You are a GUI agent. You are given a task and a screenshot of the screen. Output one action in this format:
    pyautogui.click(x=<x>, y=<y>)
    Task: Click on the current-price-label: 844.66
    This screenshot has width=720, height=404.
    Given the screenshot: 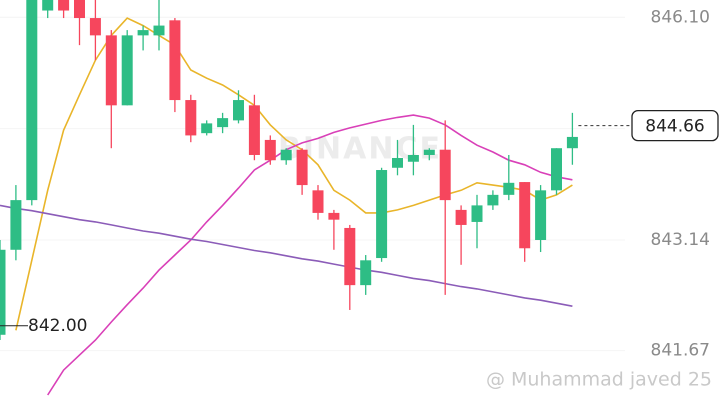 What is the action you would take?
    pyautogui.click(x=674, y=127)
    